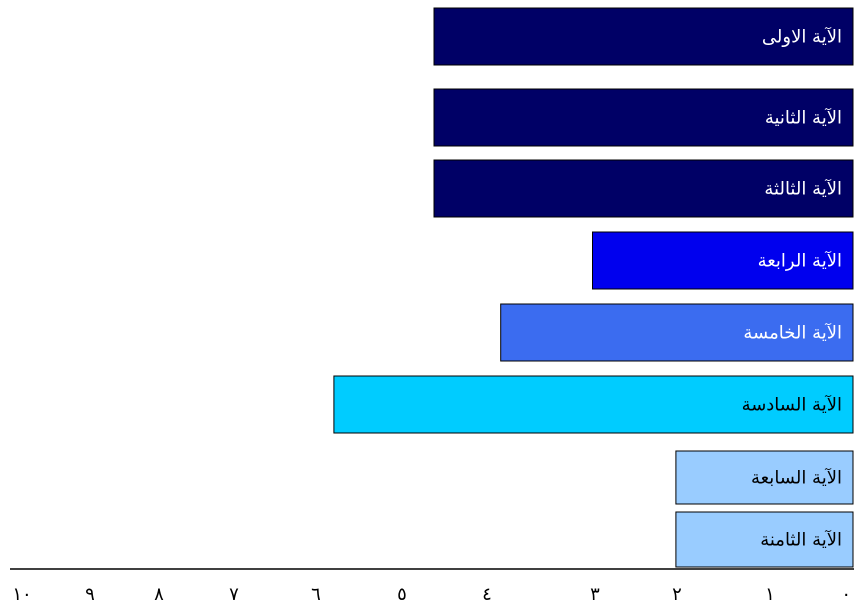 The width and height of the screenshot is (854, 609). Describe the element at coordinates (402, 594) in the screenshot. I see `x-tick-label-5: ٥` at that location.